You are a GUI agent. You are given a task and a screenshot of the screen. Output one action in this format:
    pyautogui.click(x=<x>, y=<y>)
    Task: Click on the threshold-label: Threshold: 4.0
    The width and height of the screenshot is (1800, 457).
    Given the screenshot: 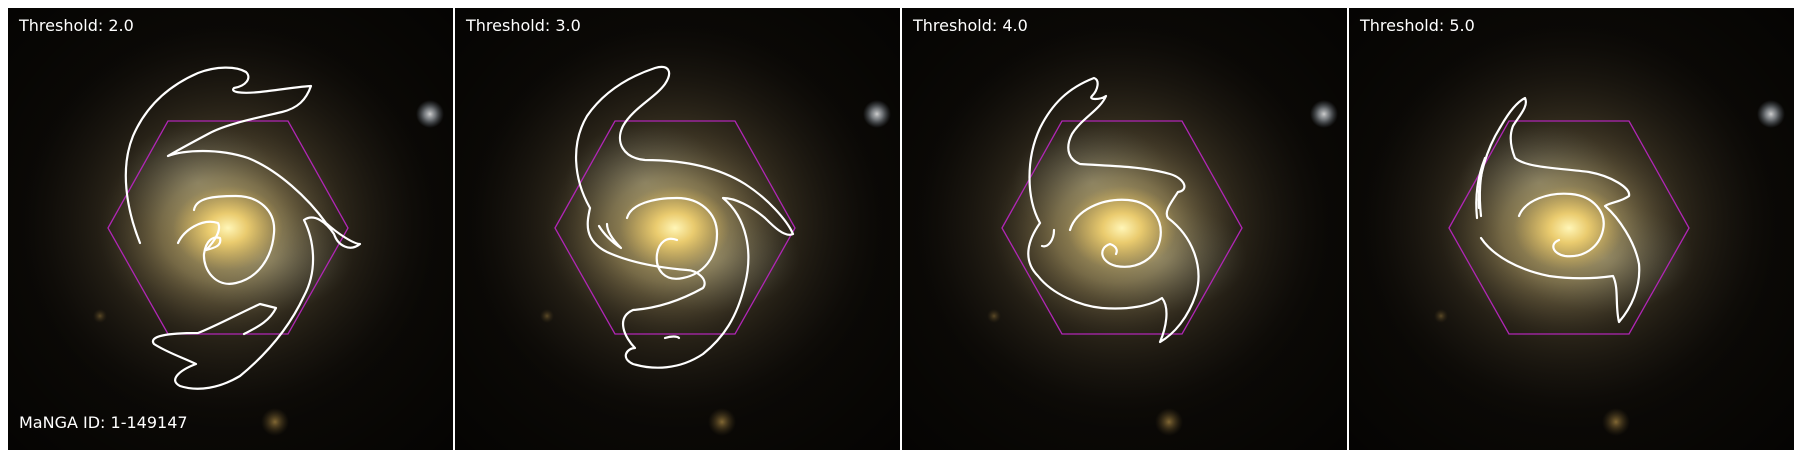 What is the action you would take?
    pyautogui.click(x=970, y=25)
    